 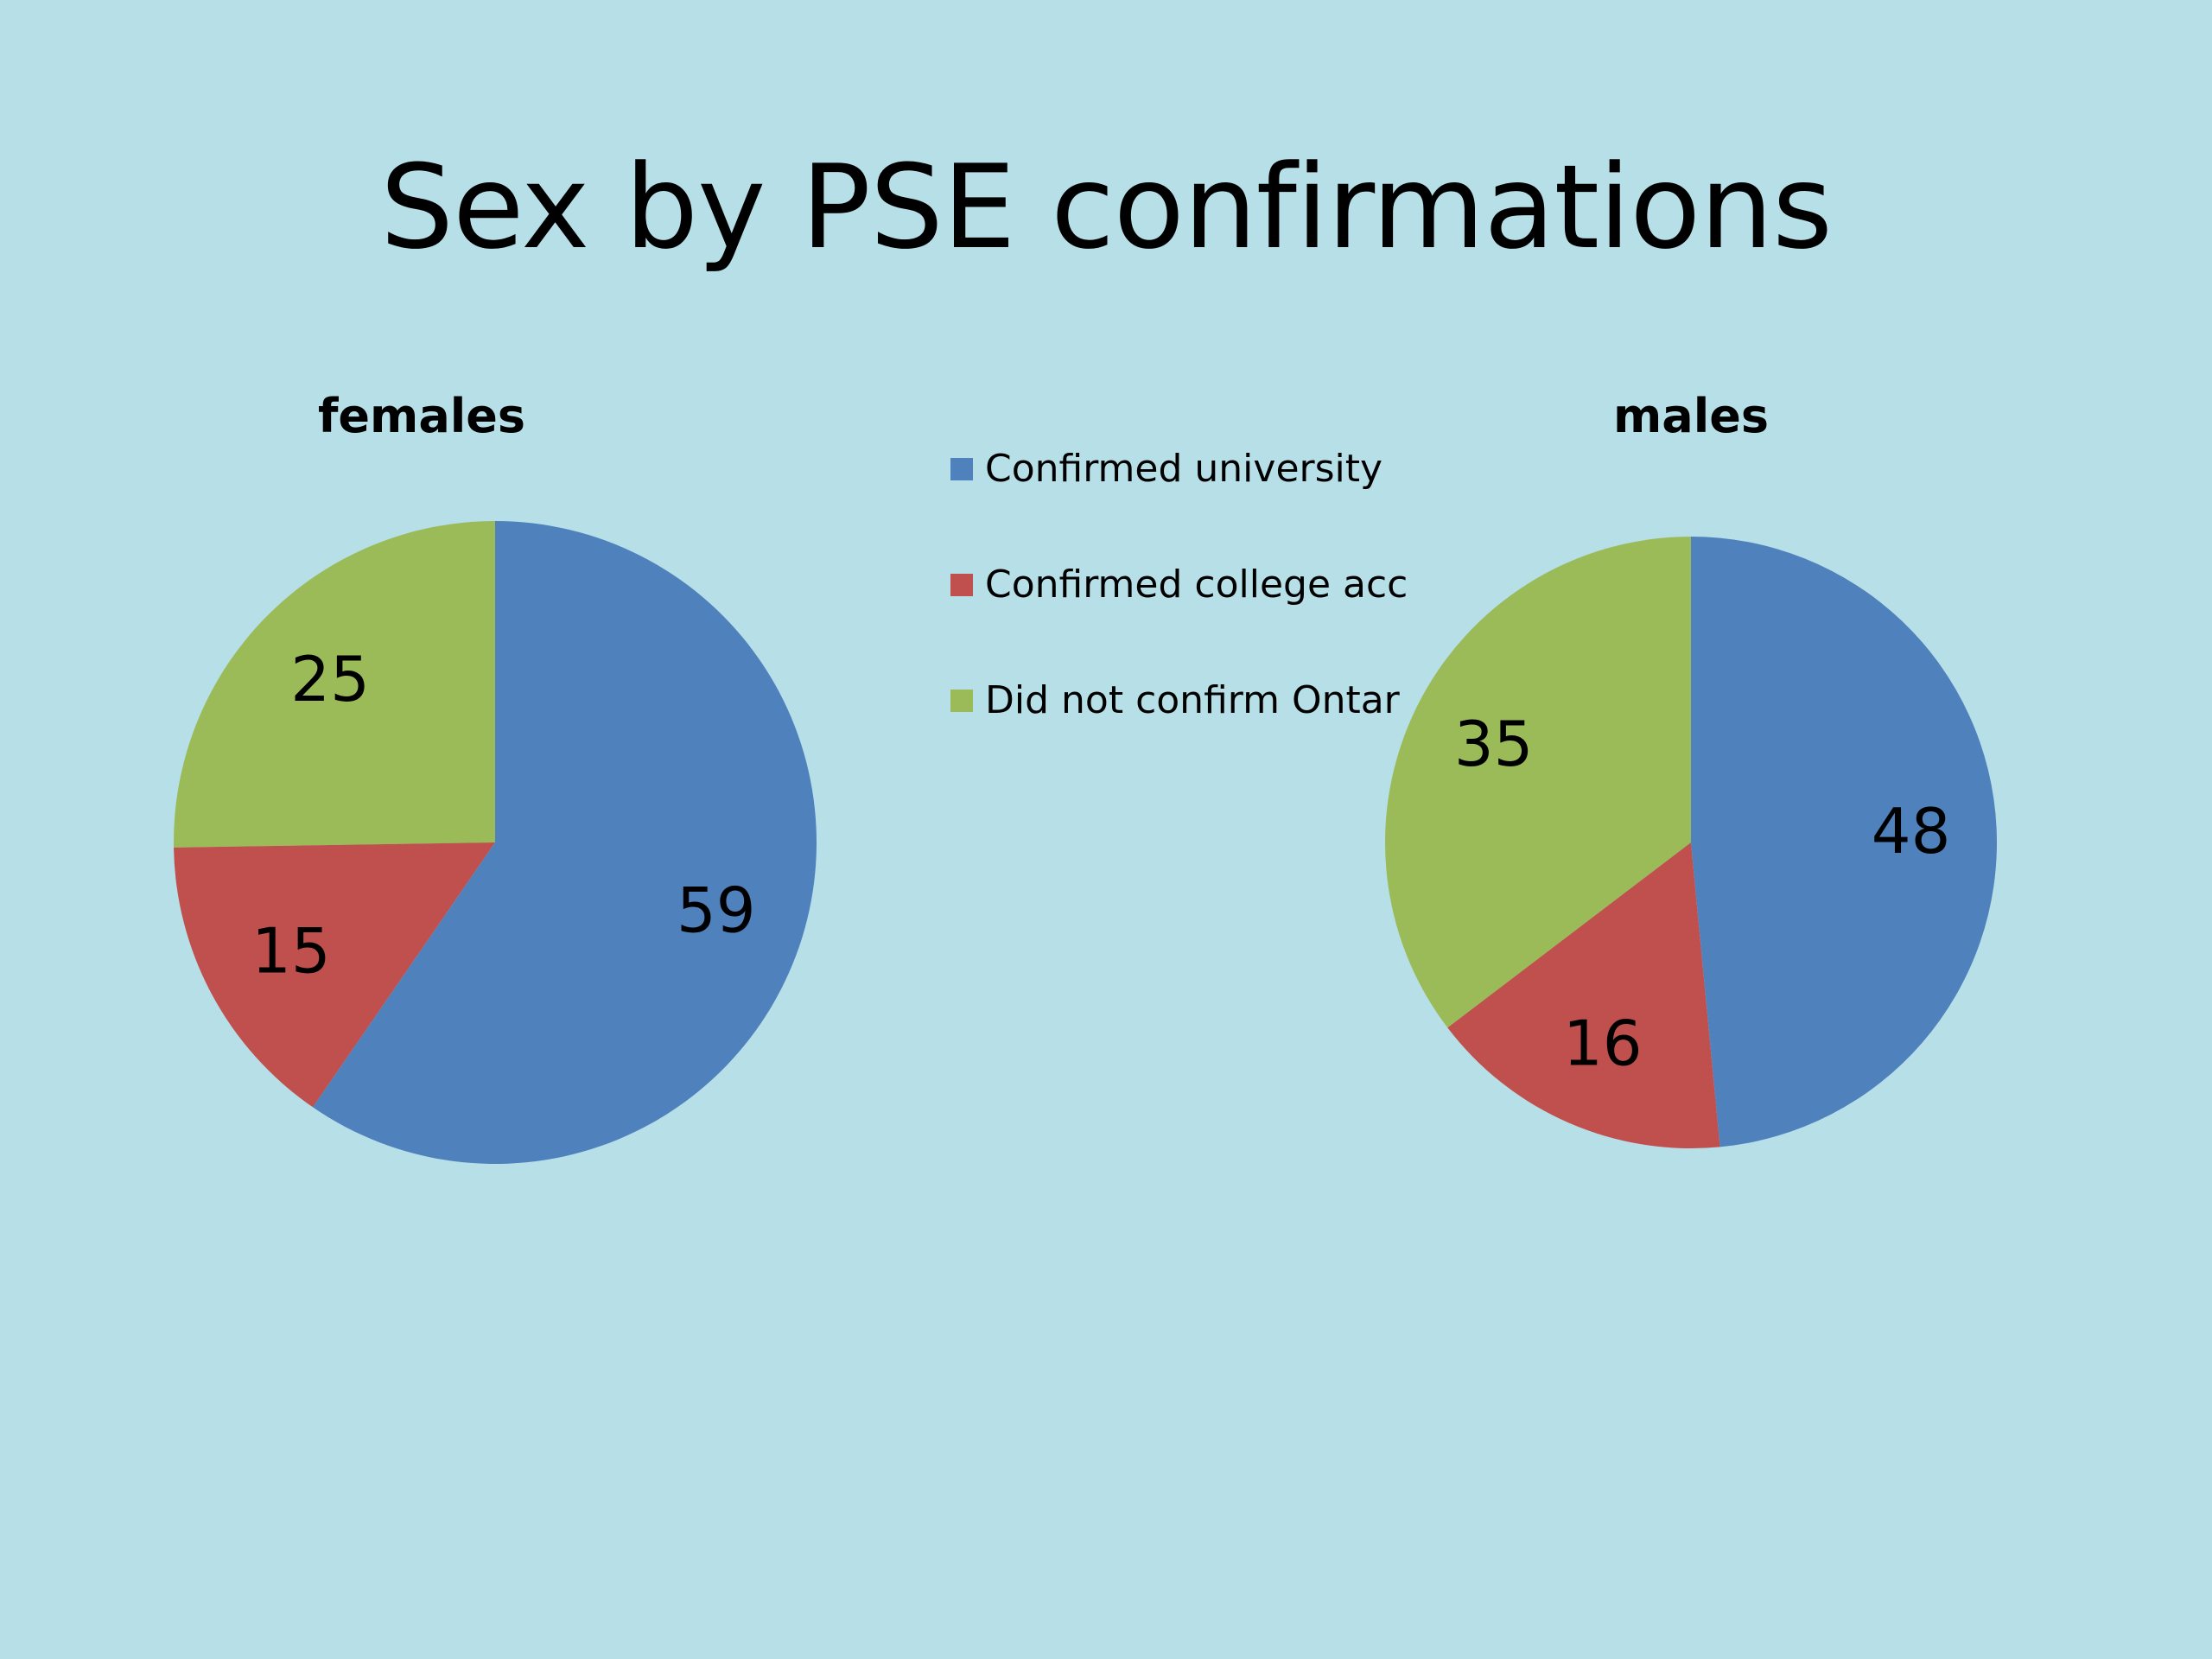 What do you see at coordinates (1196, 585) in the screenshot?
I see `legend-label-confirmed-college: Confirmed college acc` at bounding box center [1196, 585].